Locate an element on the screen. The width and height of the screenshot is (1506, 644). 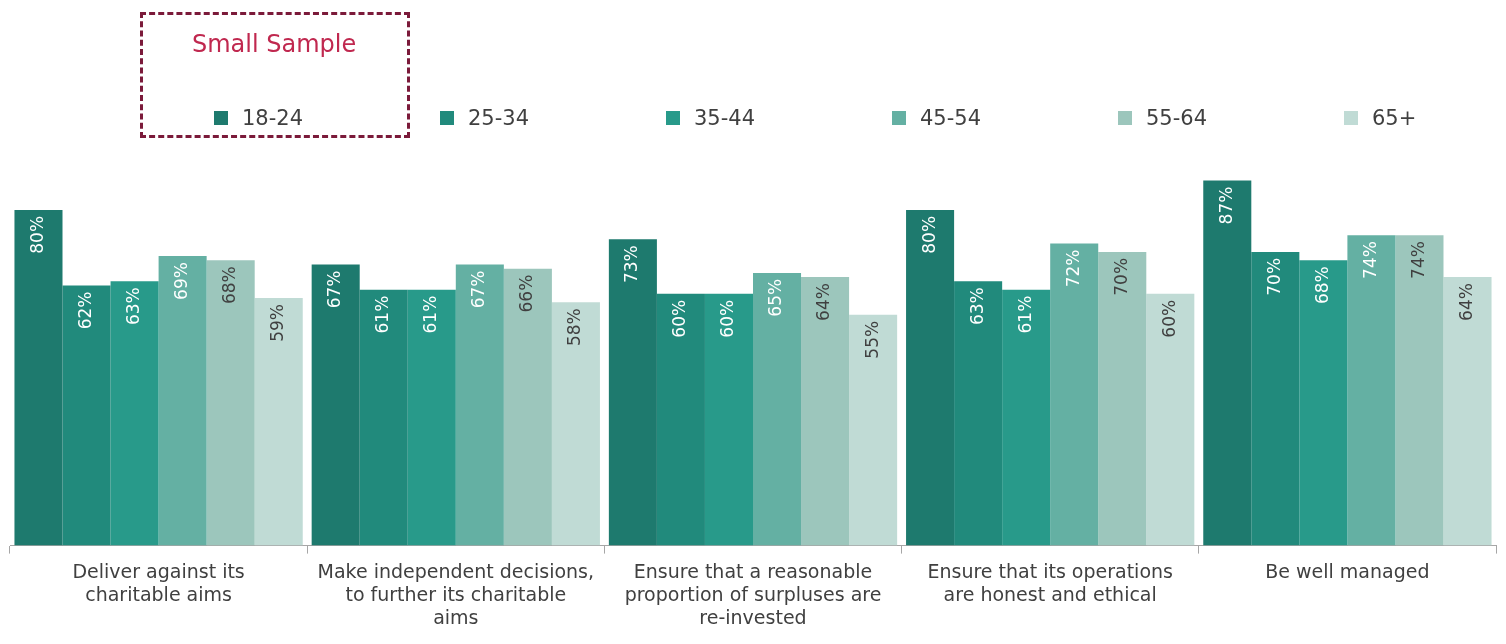
data-label: 72% is located at coordinates (1072, 268).